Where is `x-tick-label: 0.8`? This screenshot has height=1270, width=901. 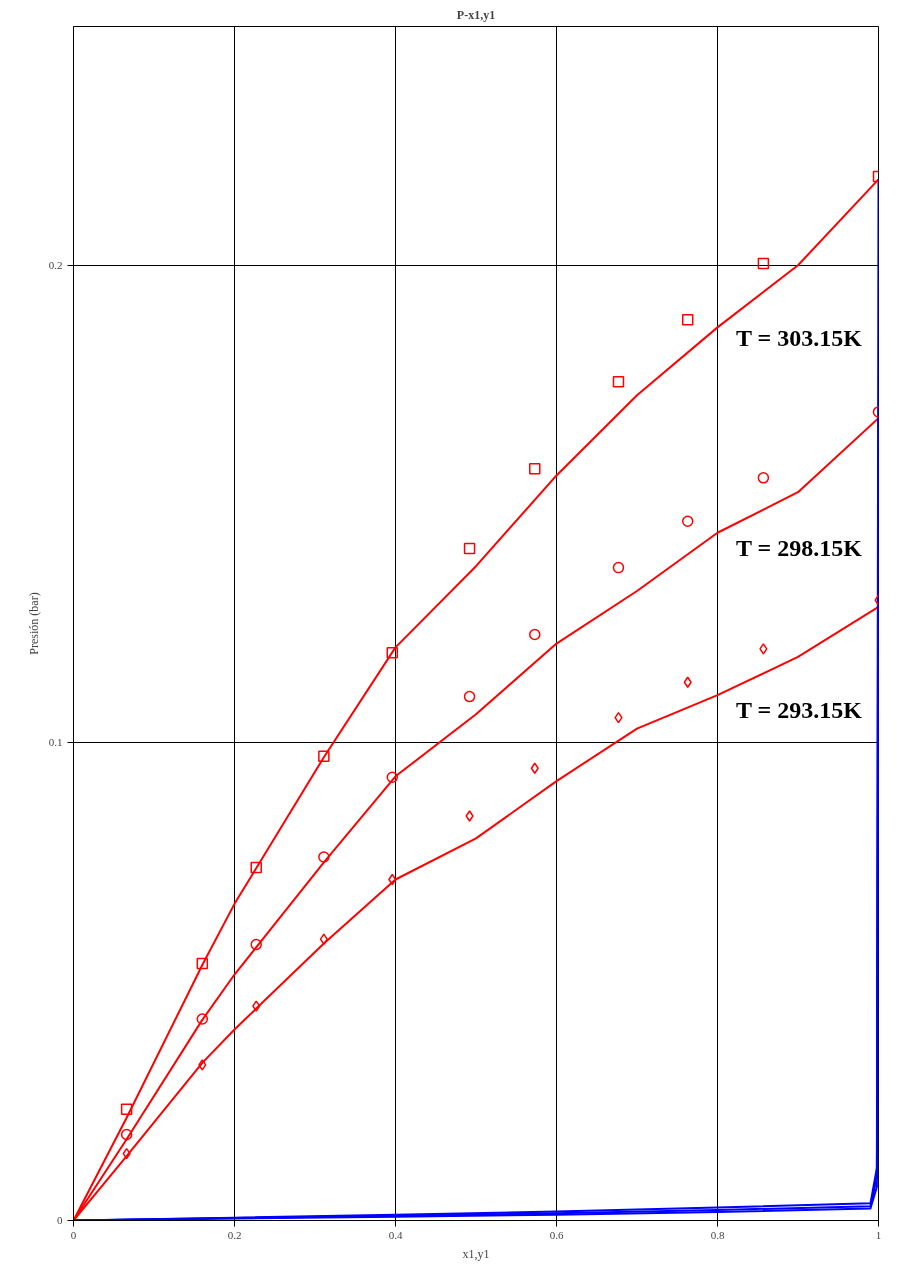 x-tick-label: 0.8 is located at coordinates (717, 1234).